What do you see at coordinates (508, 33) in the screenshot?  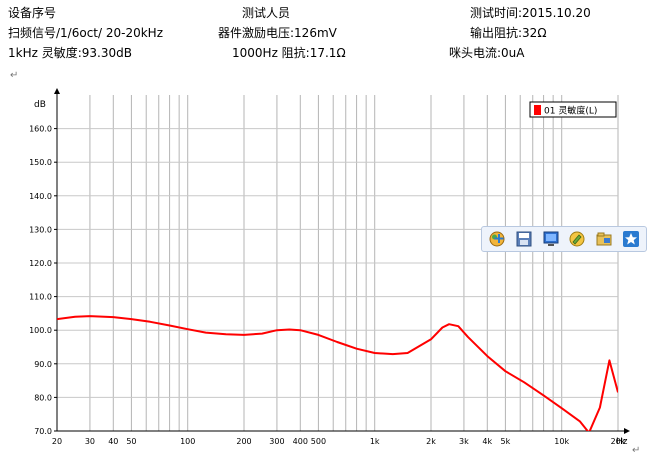 I see `output-impedance-label: 输出阻抗:32Ω` at bounding box center [508, 33].